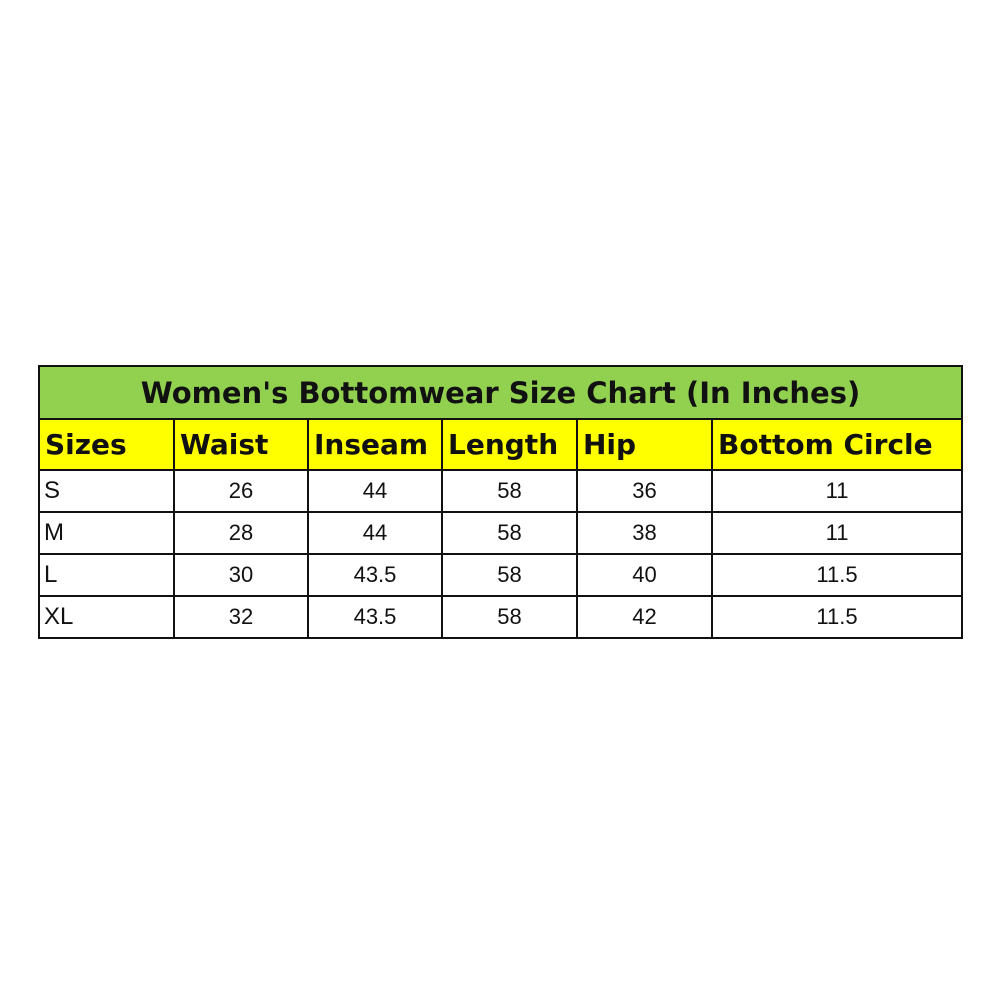  What do you see at coordinates (106, 617) in the screenshot?
I see `size-cell: XL` at bounding box center [106, 617].